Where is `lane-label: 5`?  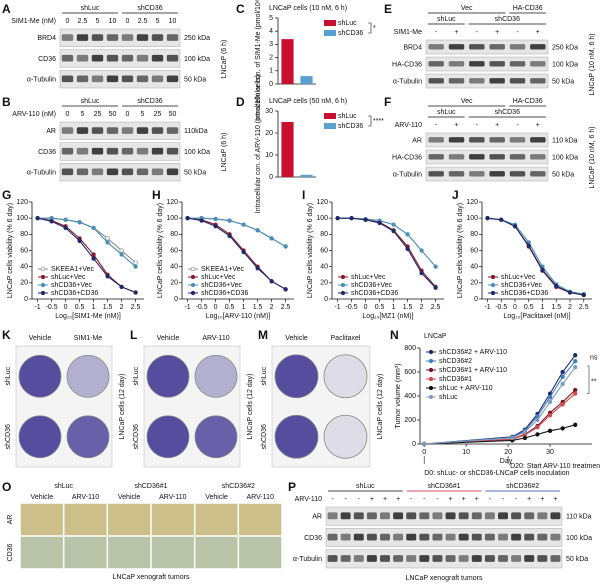 lane-label: 5 is located at coordinates (98, 21).